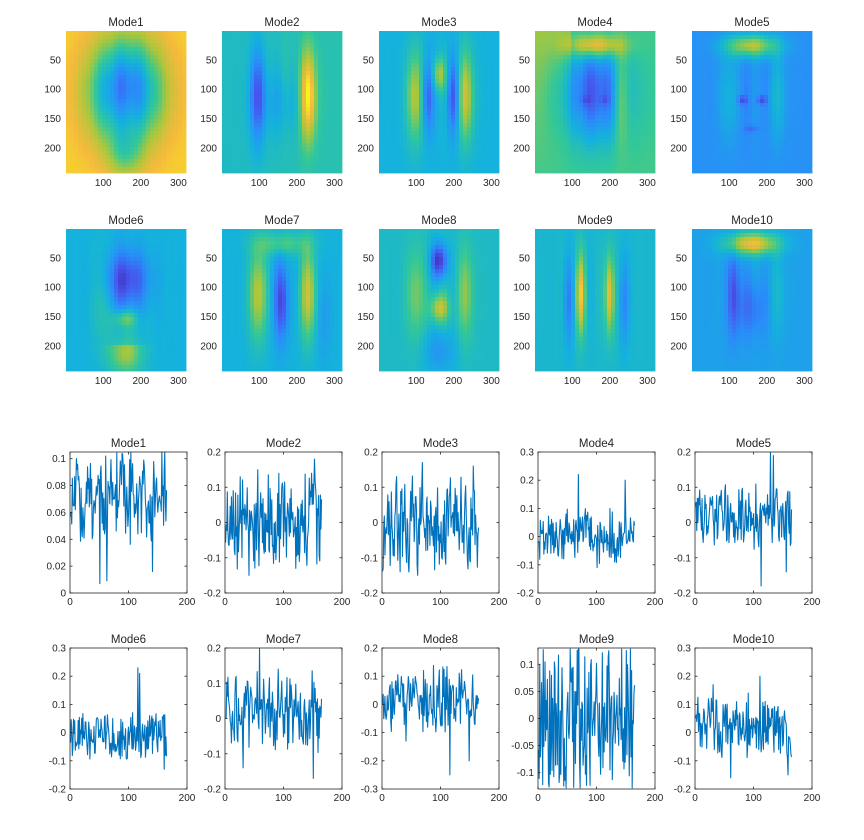 The width and height of the screenshot is (864, 840). What do you see at coordinates (283, 444) in the screenshot?
I see `panel-title: Mode2` at bounding box center [283, 444].